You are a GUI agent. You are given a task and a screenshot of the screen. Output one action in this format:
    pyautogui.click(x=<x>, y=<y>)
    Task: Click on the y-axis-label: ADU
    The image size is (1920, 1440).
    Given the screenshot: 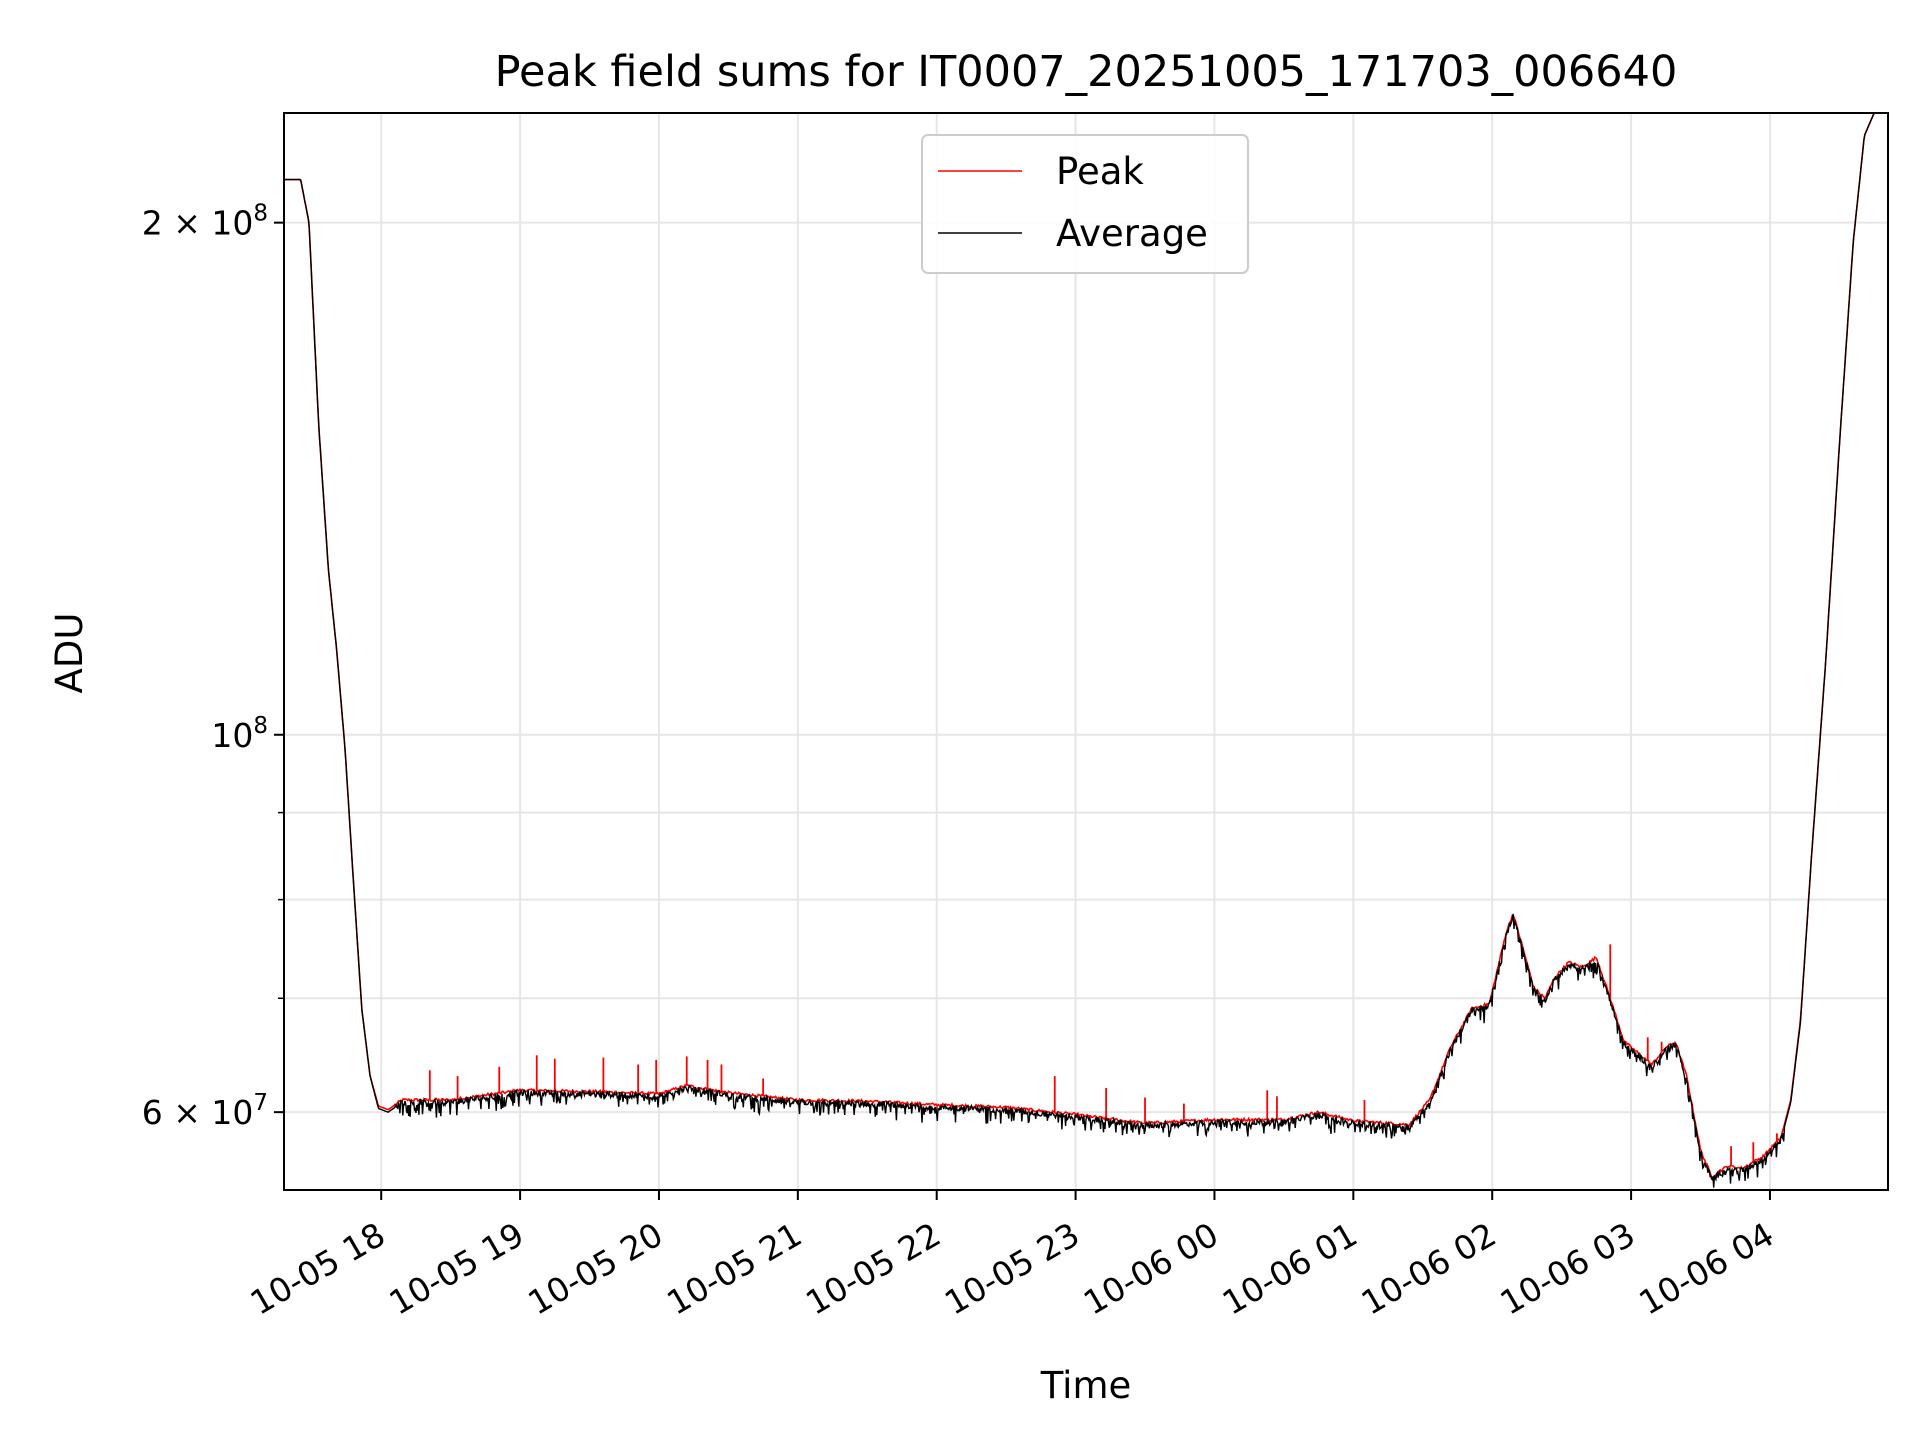 What is the action you would take?
    pyautogui.click(x=69, y=653)
    